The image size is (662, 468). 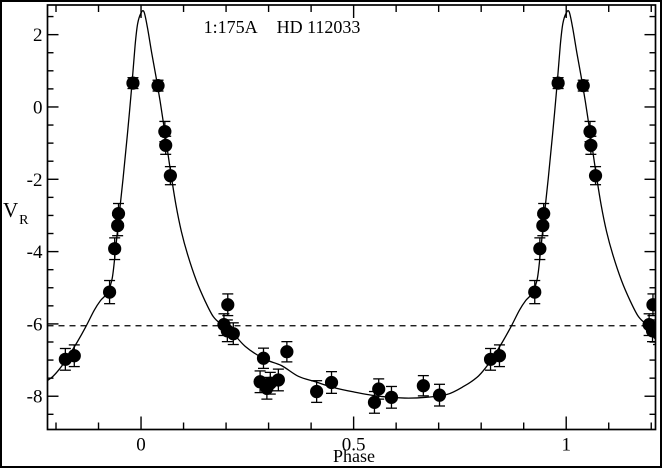 What do you see at coordinates (35, 397) in the screenshot?
I see `y-tick-label: -8` at bounding box center [35, 397].